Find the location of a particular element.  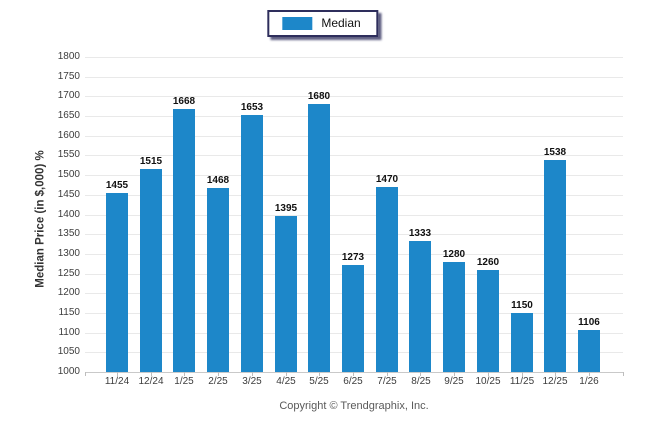

bar-value-label: 1280 is located at coordinates (454, 254).